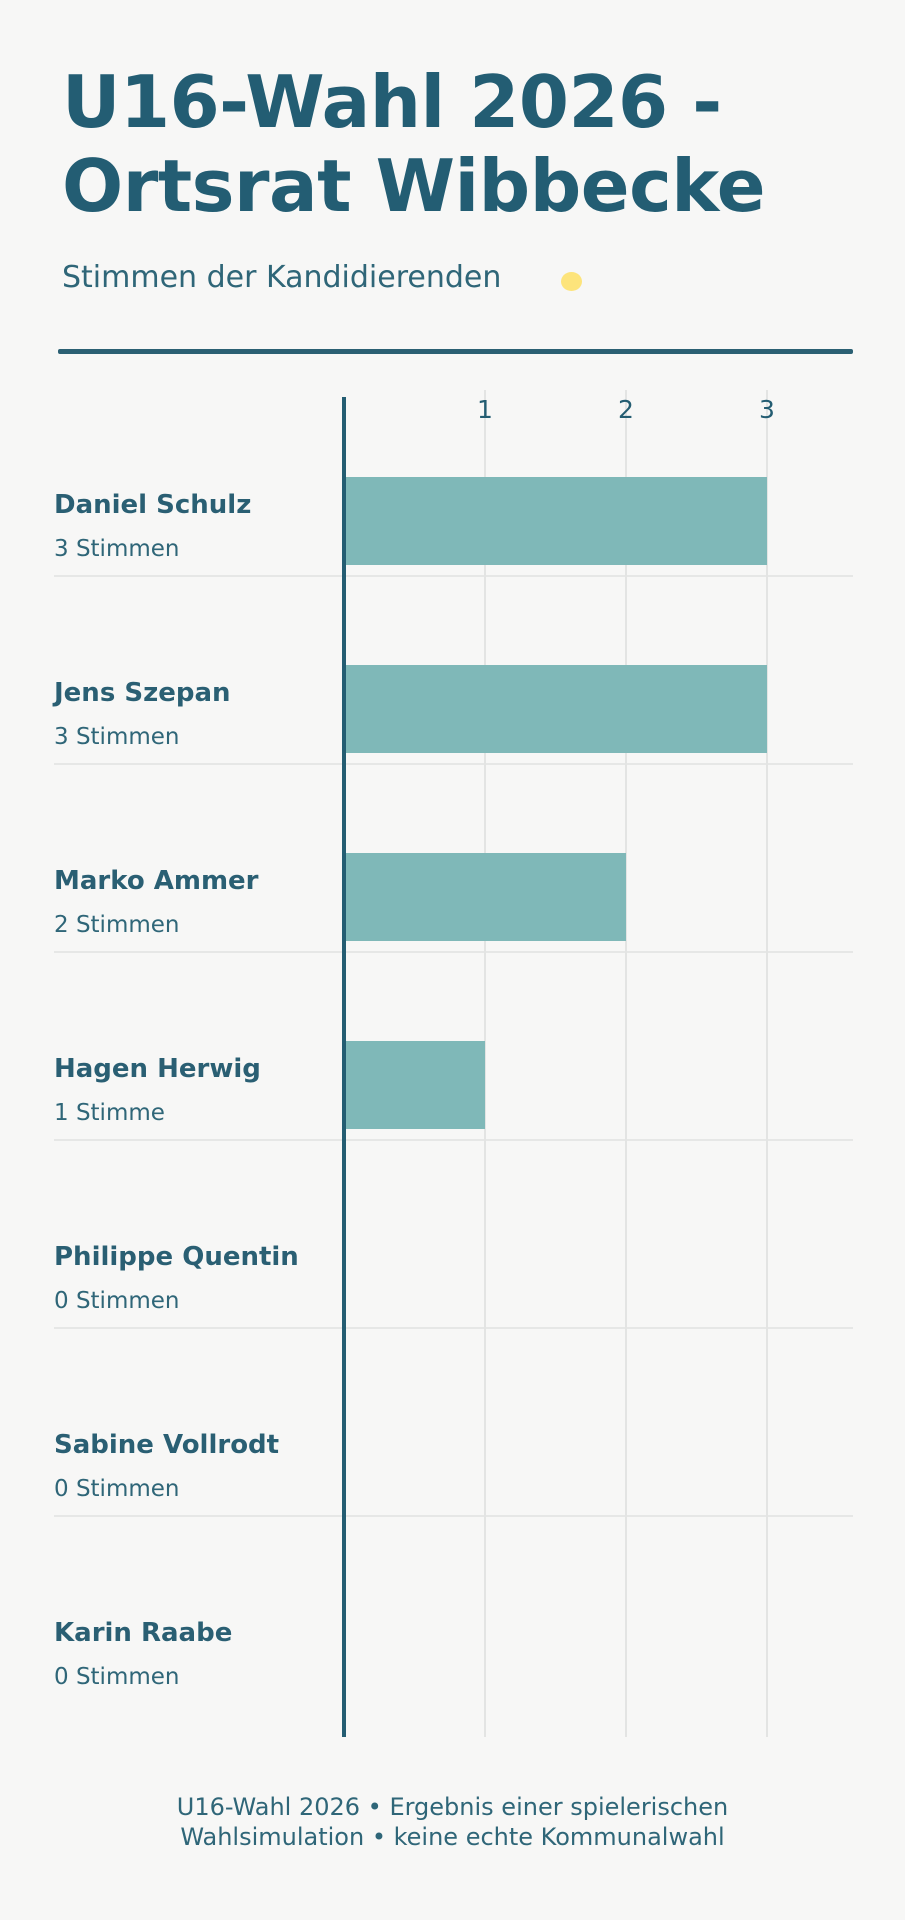  Describe the element at coordinates (109, 1113) in the screenshot. I see `value-label: 1 Stimme` at that location.